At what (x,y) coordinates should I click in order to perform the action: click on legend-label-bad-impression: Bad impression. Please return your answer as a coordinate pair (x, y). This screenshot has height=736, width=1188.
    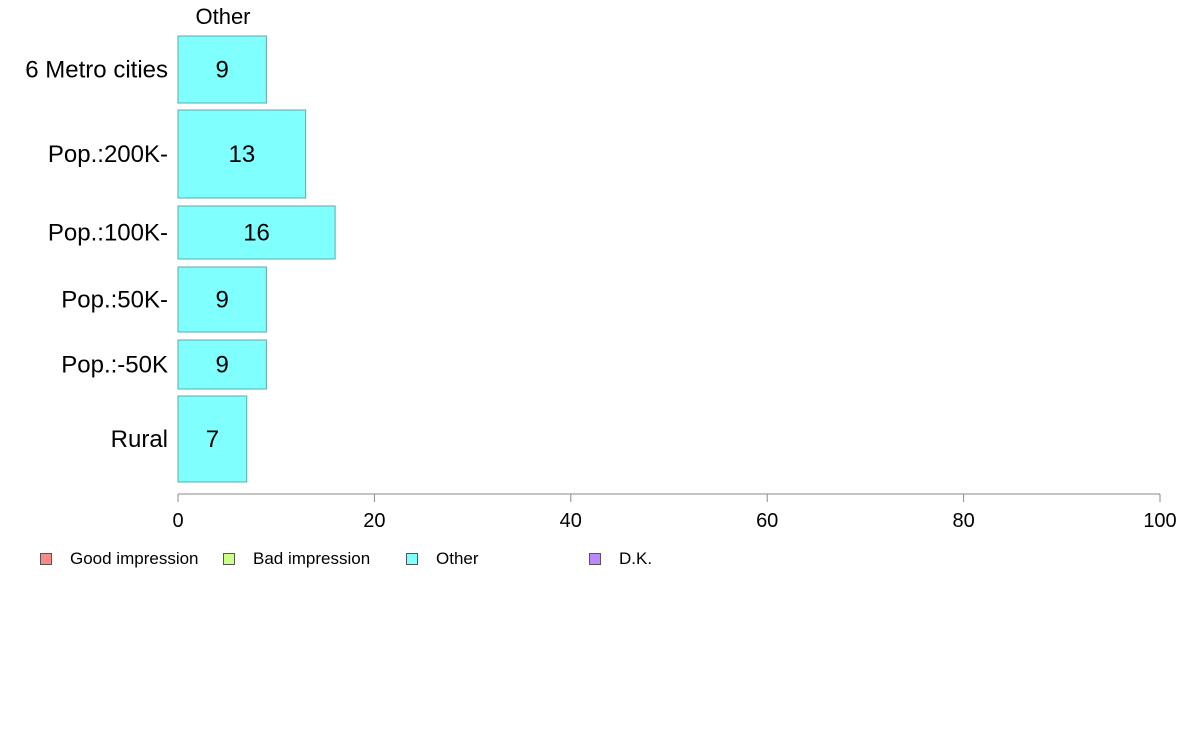
    Looking at the image, I should click on (312, 558).